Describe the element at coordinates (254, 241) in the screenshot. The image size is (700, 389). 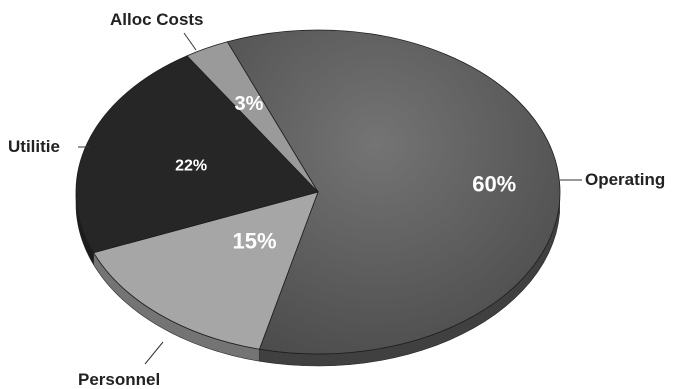
I see `value-label: 15%` at that location.